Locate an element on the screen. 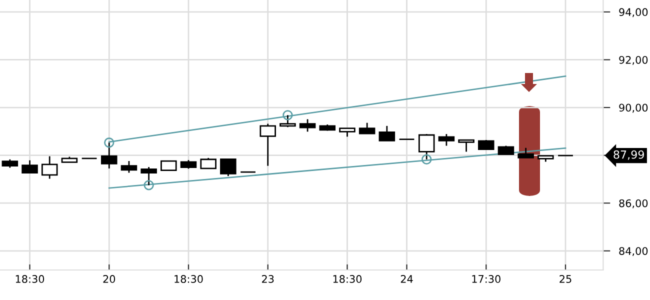  x-tick-label: 24 is located at coordinates (406, 279).